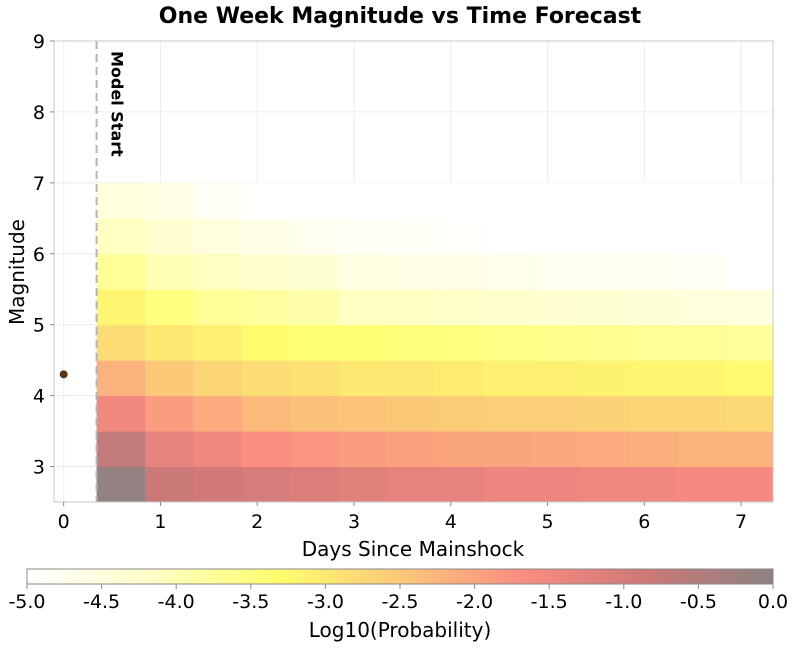  What do you see at coordinates (64, 522) in the screenshot?
I see `x-tick-label: 0` at bounding box center [64, 522].